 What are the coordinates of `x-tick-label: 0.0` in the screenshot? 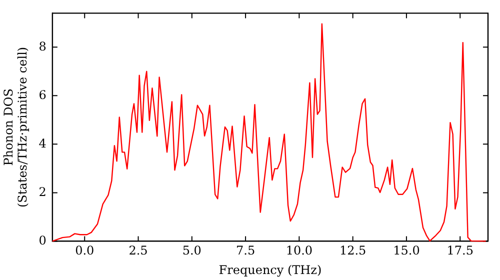 It's located at (84, 251).